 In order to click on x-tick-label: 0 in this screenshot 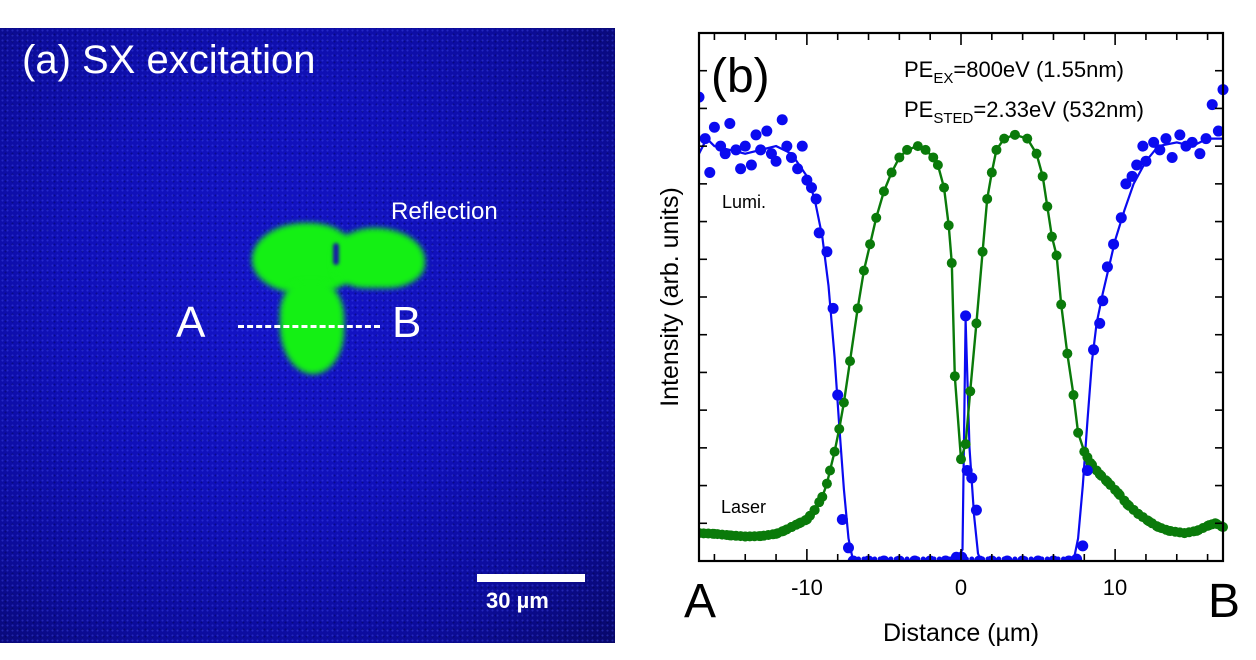, I will do `click(961, 587)`.